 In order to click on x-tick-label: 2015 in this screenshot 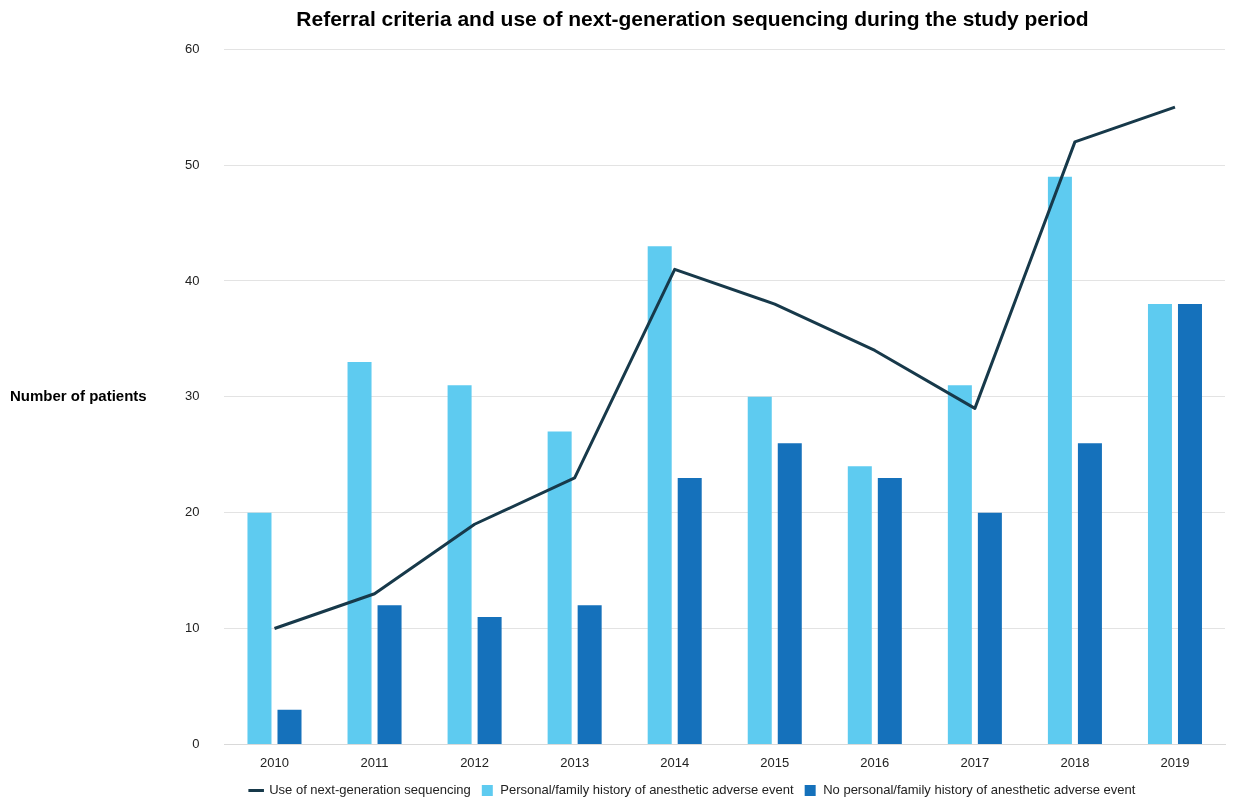, I will do `click(775, 762)`.